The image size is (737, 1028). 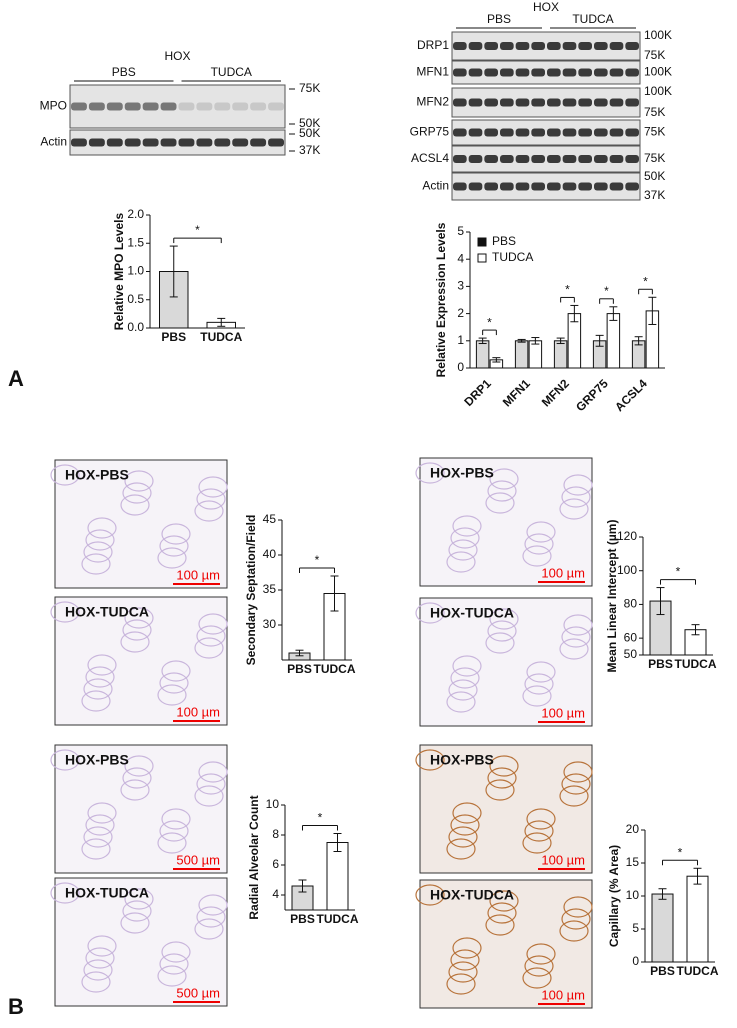 What do you see at coordinates (270, 589) in the screenshot?
I see `y-tick-label: 35` at bounding box center [270, 589].